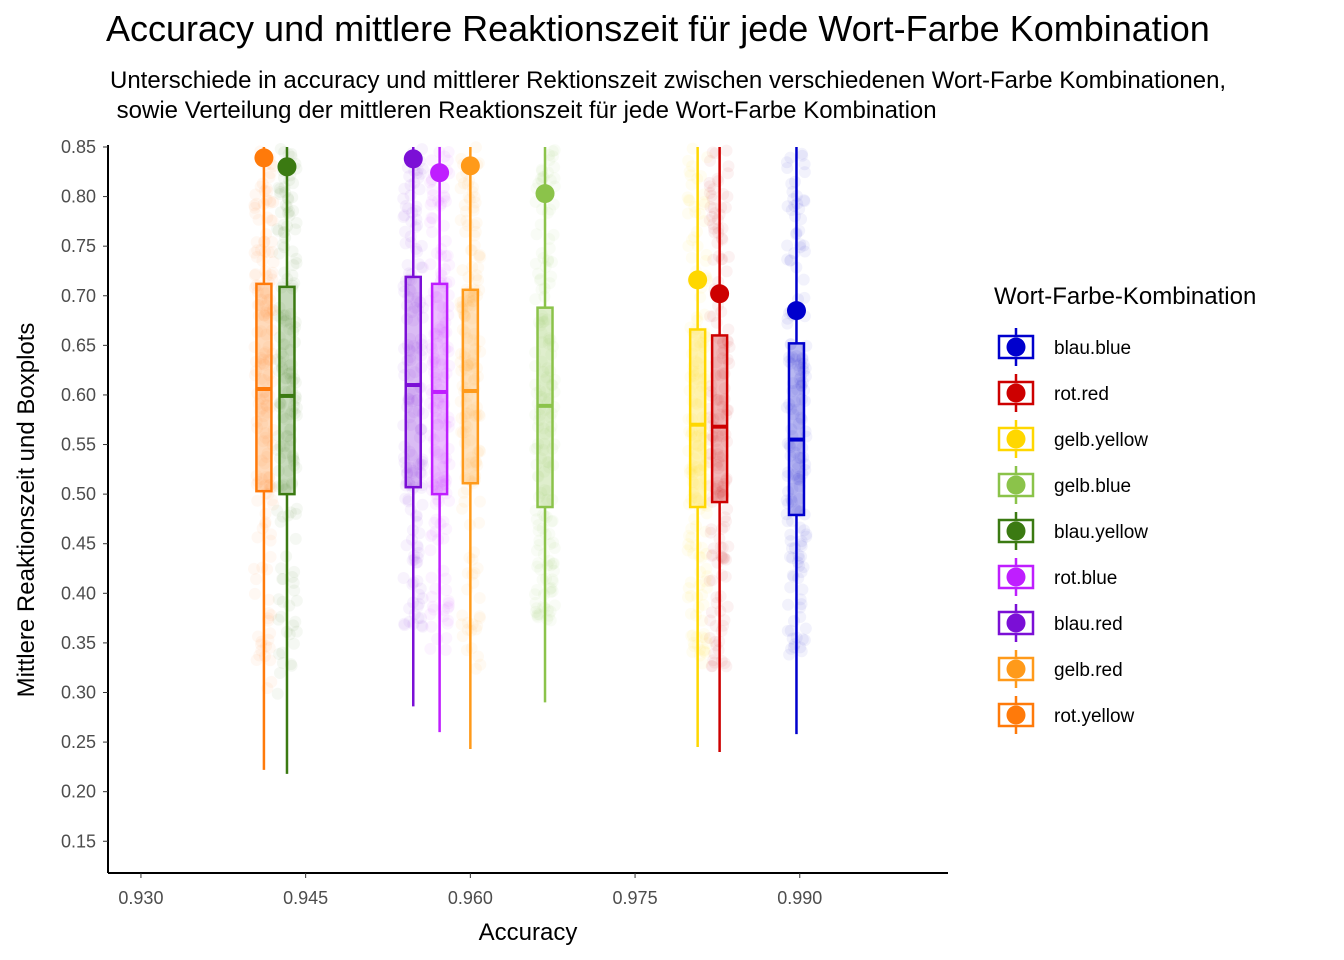 This screenshot has width=1344, height=960. I want to click on mean-point-rot-blue, so click(440, 173).